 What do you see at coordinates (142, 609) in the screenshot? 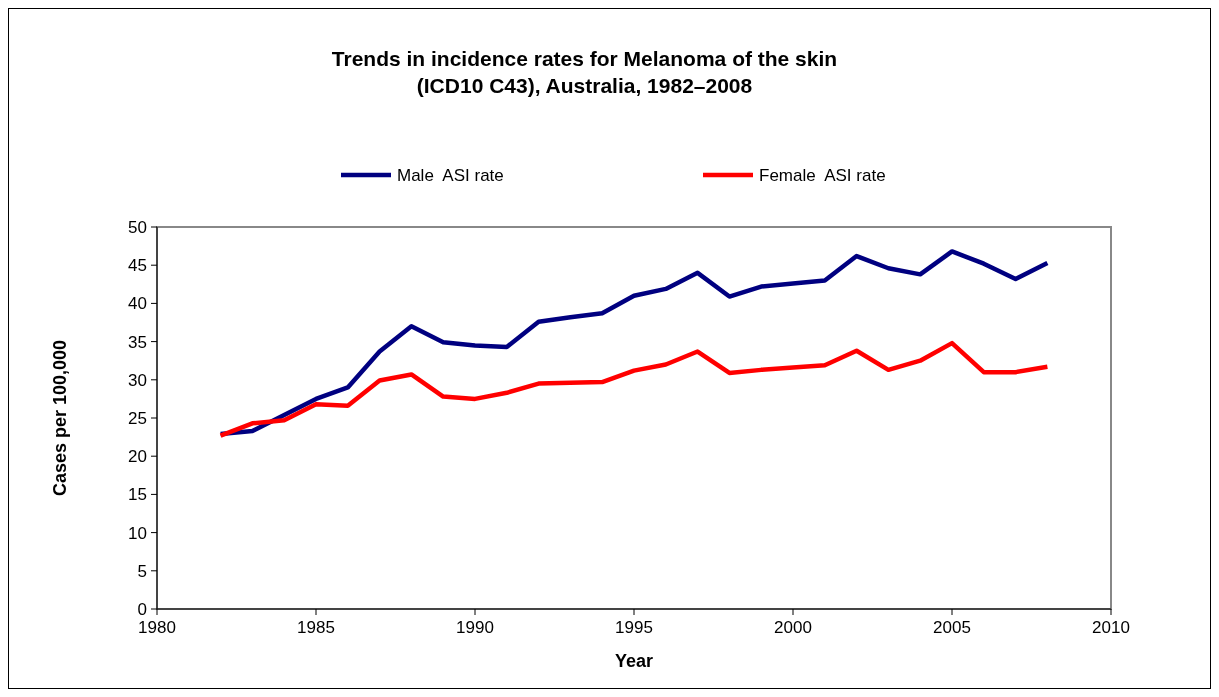
I see `y-tick-label: 0` at bounding box center [142, 609].